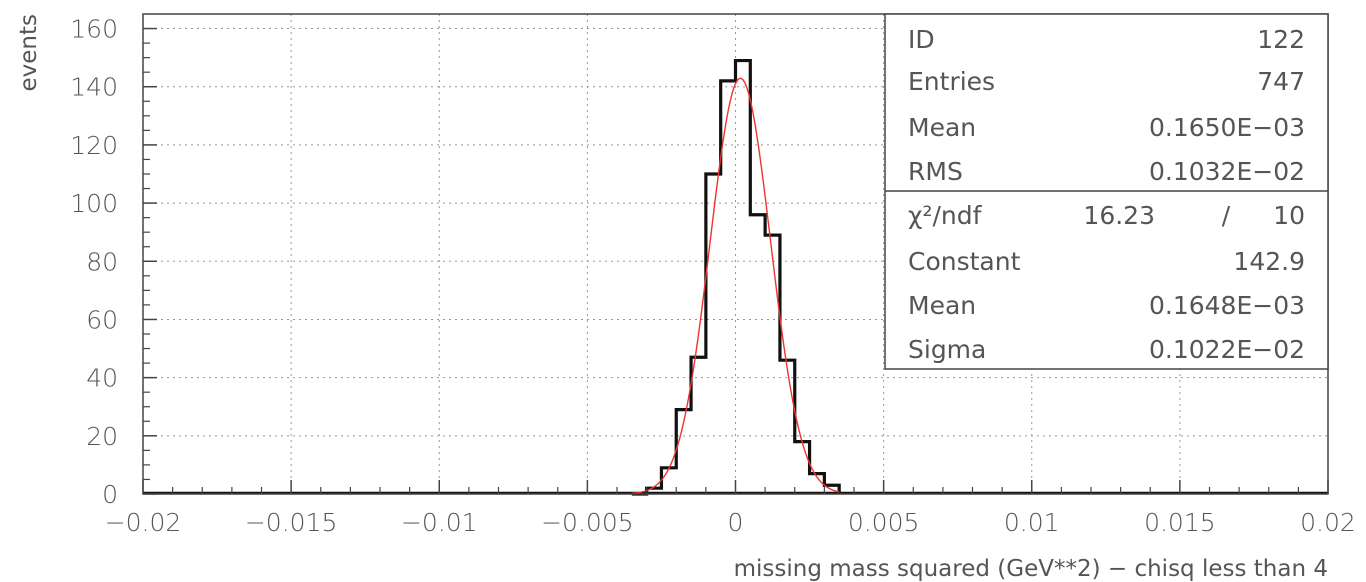 The height and width of the screenshot is (582, 1366). What do you see at coordinates (143, 522) in the screenshot?
I see `x-tick-label: −0.02` at bounding box center [143, 522].